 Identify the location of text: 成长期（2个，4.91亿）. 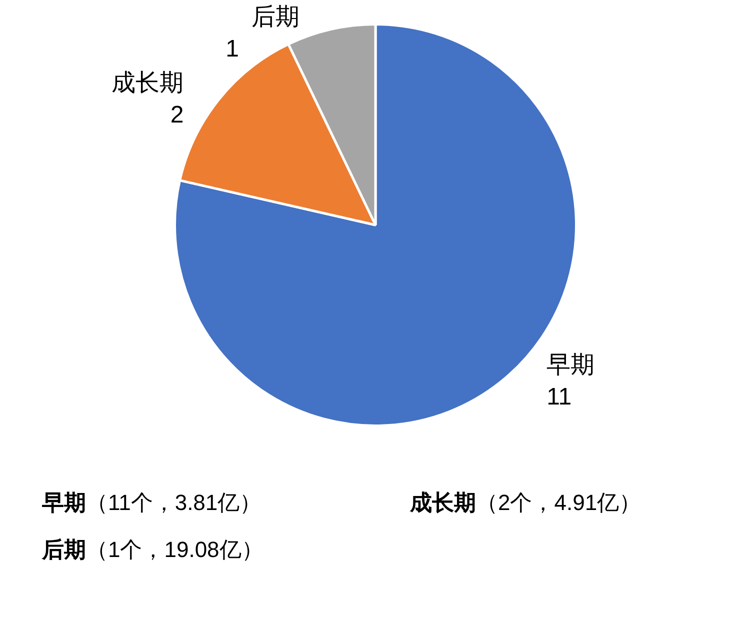
(526, 503).